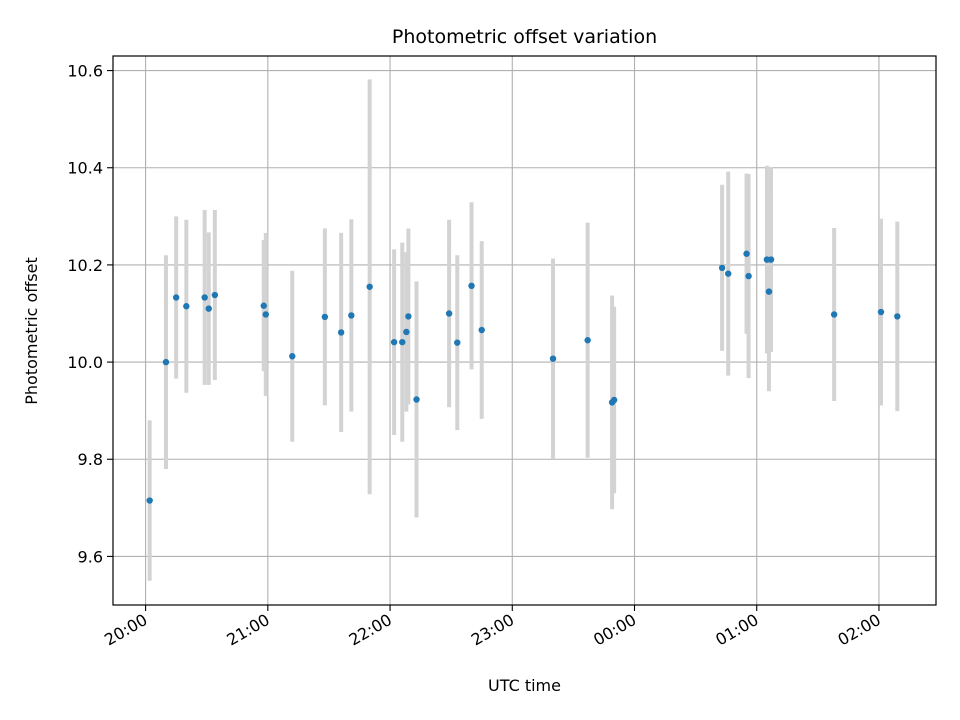 The image size is (960, 720). What do you see at coordinates (85, 265) in the screenshot?
I see `y-tick-label: 10.2` at bounding box center [85, 265].